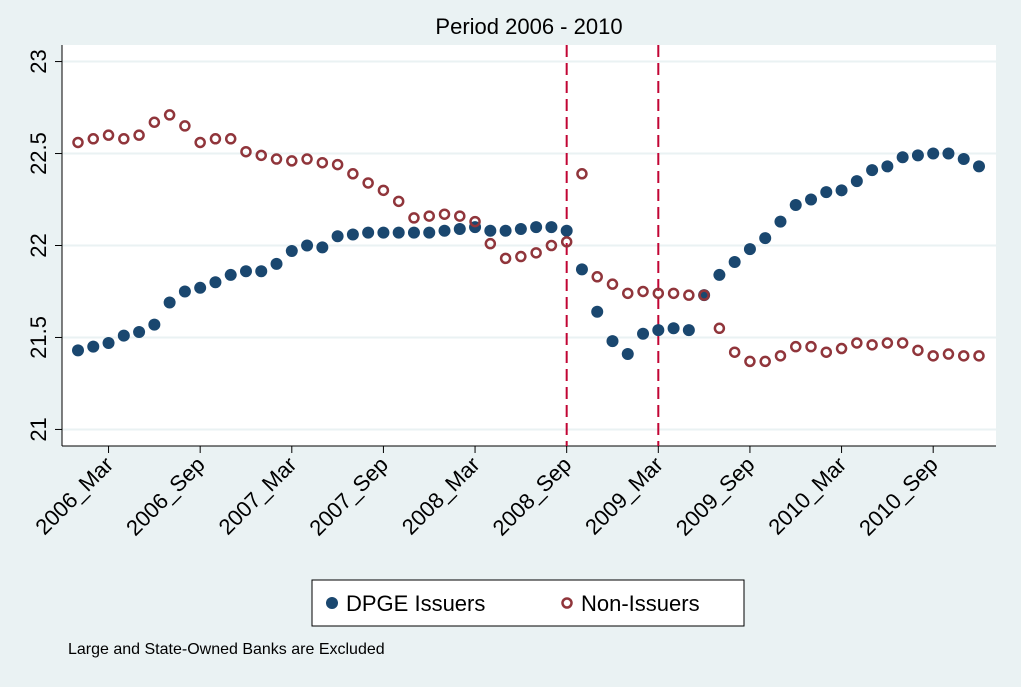  What do you see at coordinates (38, 429) in the screenshot?
I see `y-tick-label: 21` at bounding box center [38, 429].